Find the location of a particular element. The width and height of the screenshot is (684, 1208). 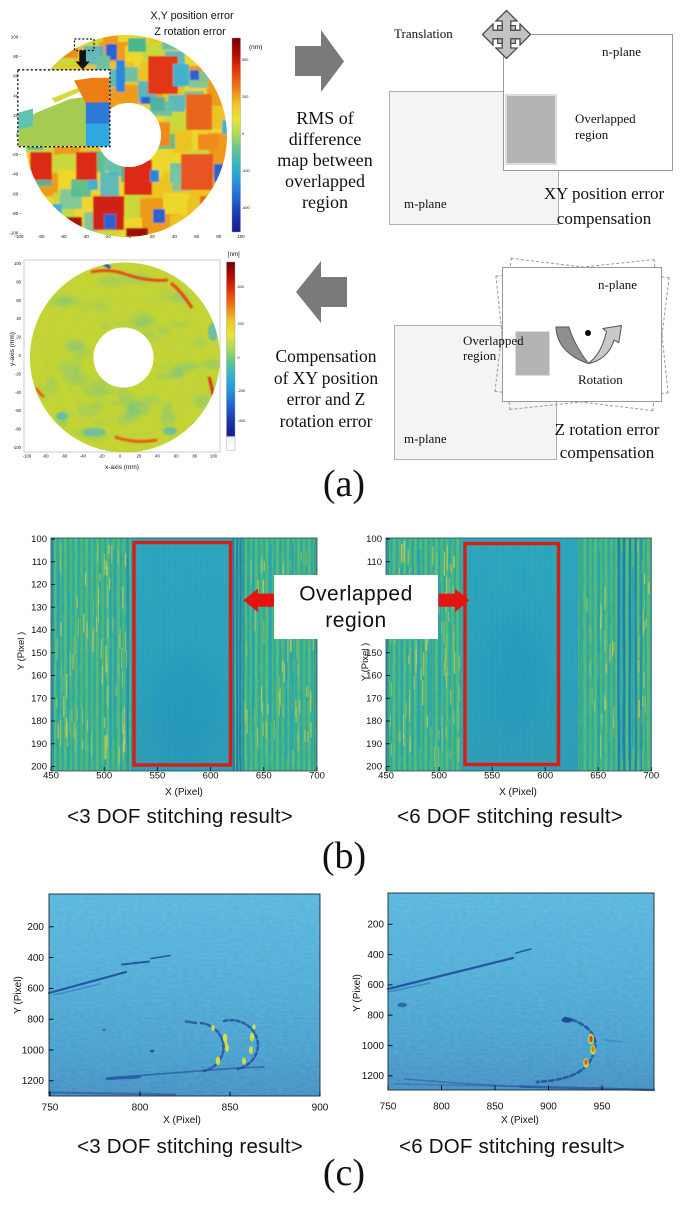

svg-text: -400 is located at coordinates (246, 171).